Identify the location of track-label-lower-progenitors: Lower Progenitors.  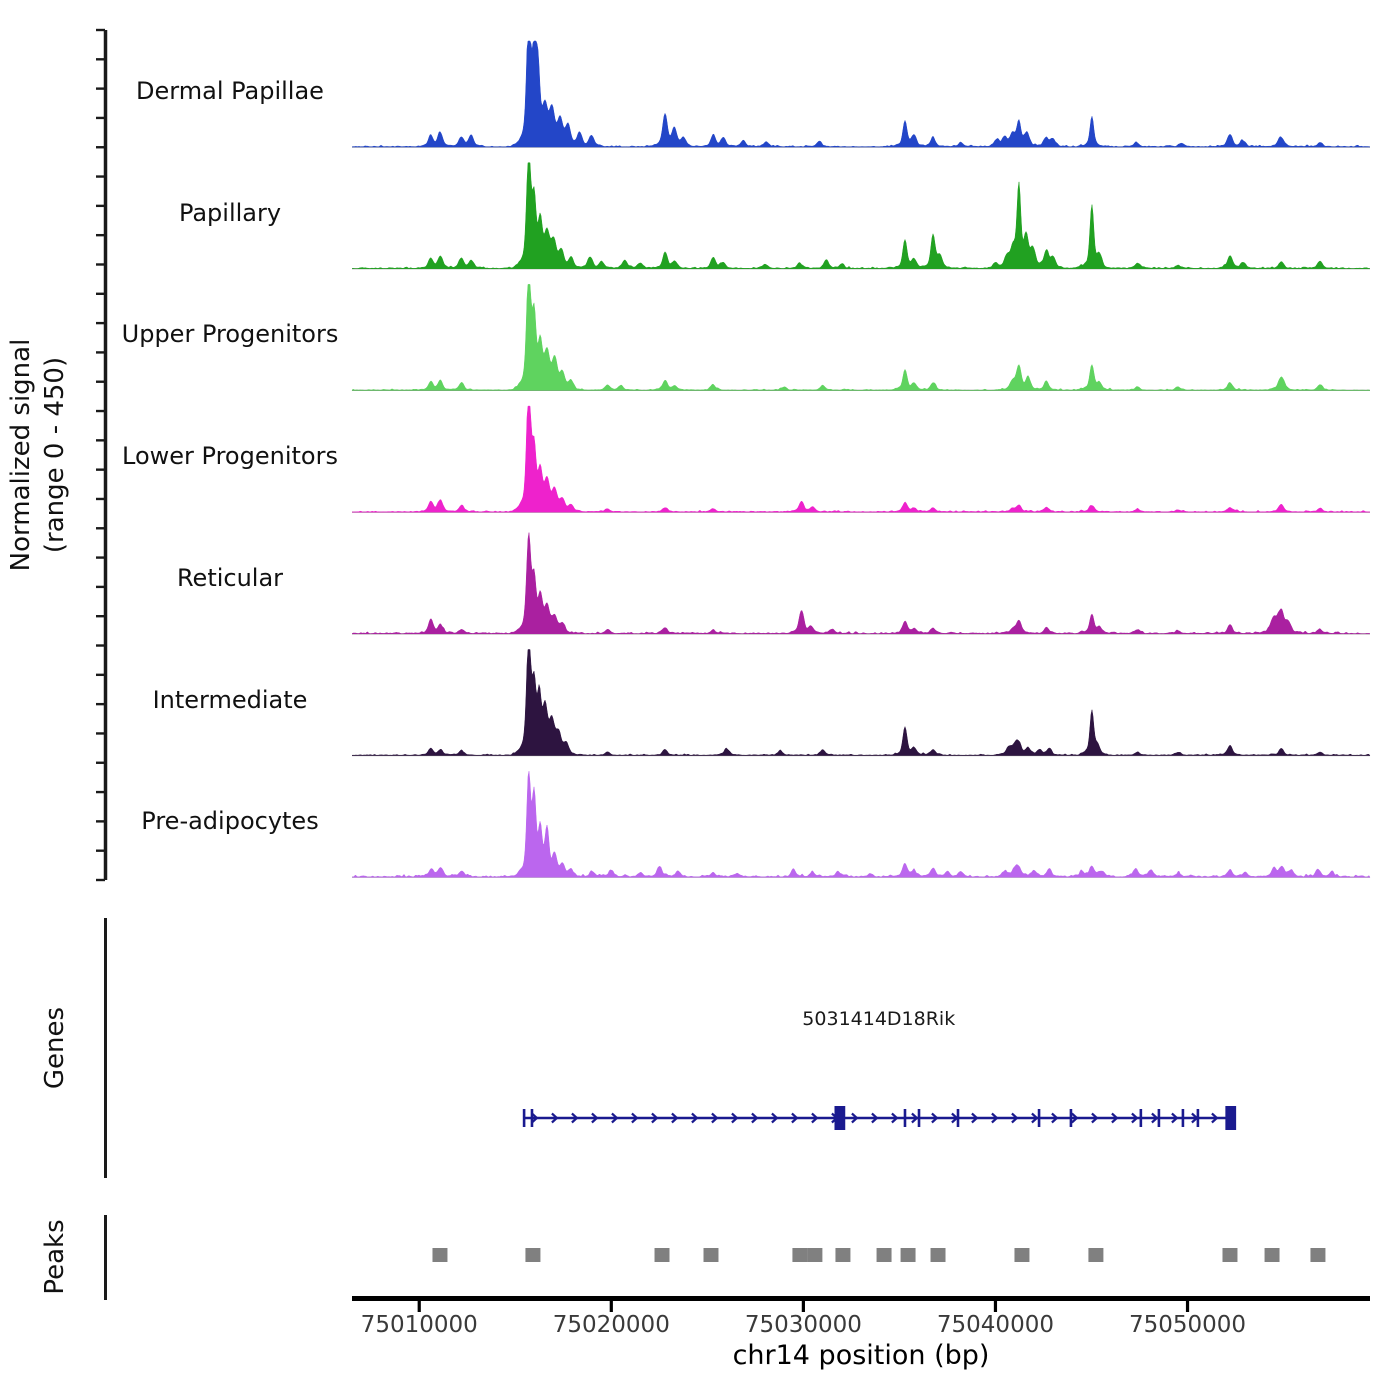
(230, 456).